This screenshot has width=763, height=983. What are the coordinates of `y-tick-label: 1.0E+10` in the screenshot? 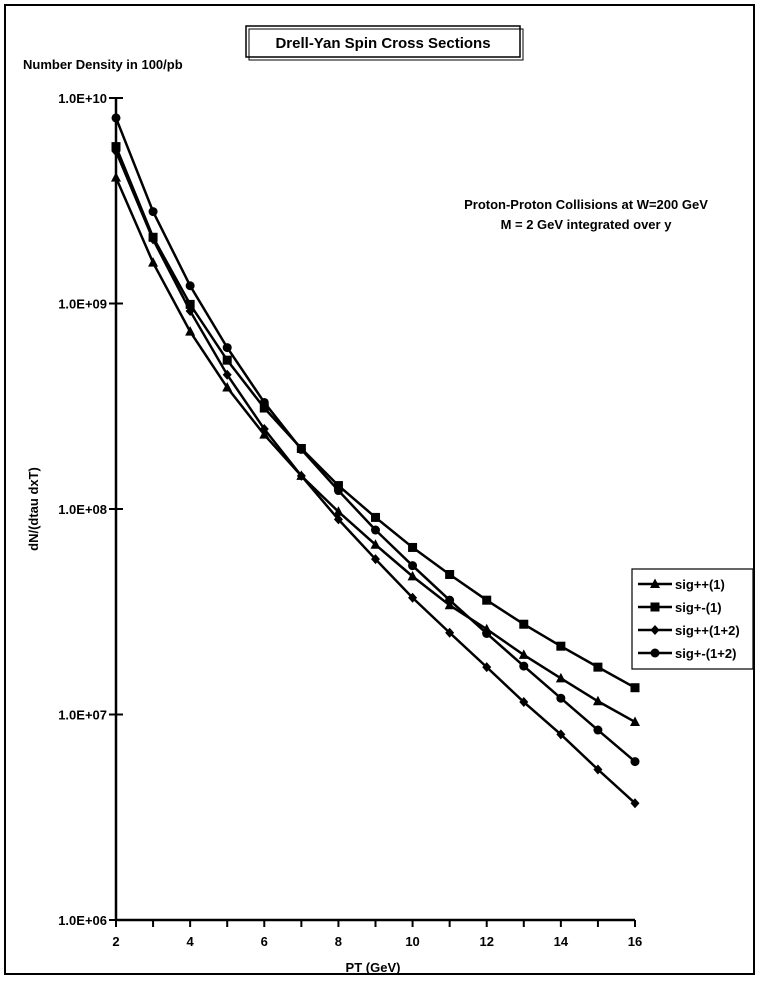 It's located at (82, 98).